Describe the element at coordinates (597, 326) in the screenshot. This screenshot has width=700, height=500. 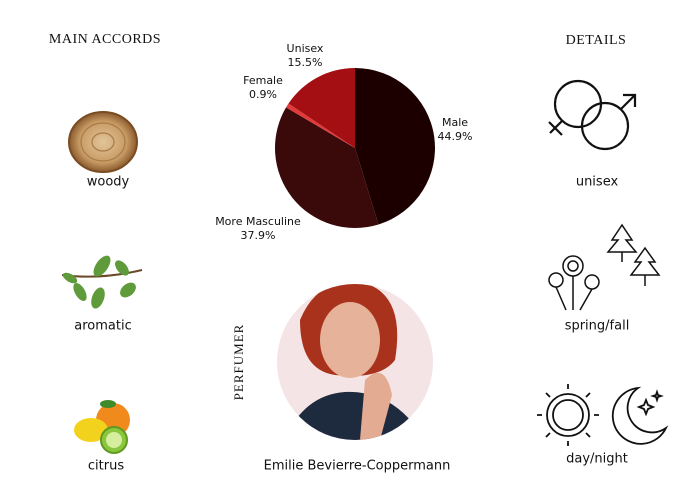
I see `detail-label: spring/fall` at that location.